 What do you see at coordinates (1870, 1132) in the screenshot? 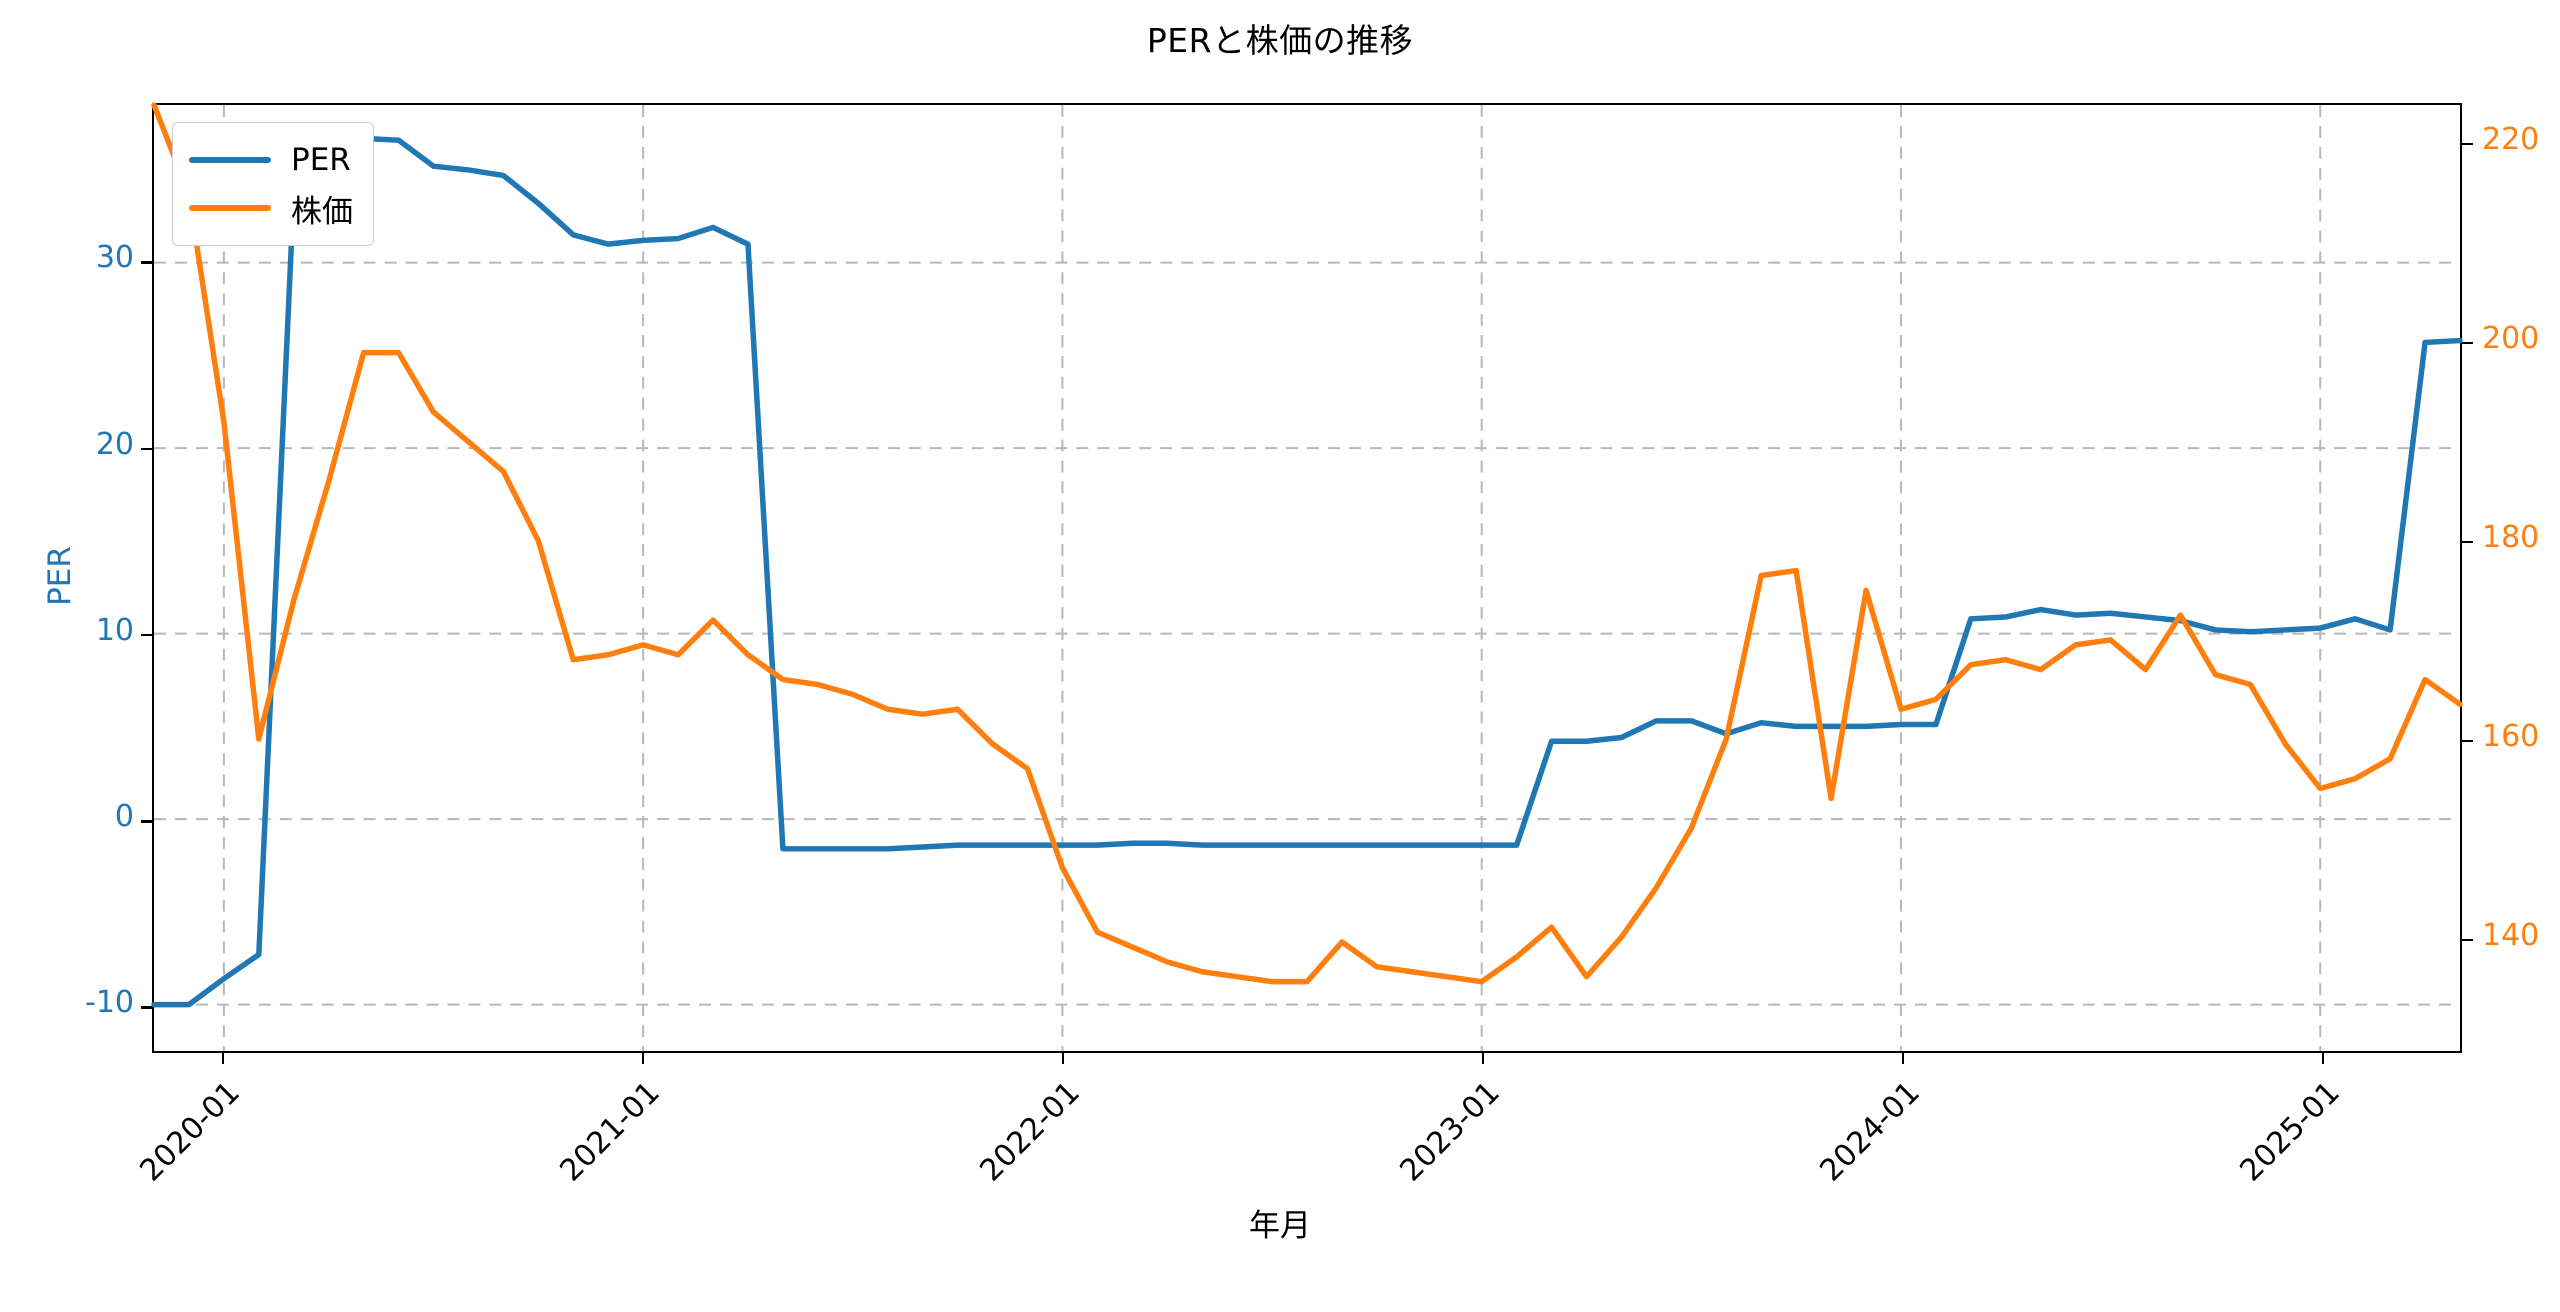
I see `x-tick-2024-01: 2024-01` at bounding box center [1870, 1132].